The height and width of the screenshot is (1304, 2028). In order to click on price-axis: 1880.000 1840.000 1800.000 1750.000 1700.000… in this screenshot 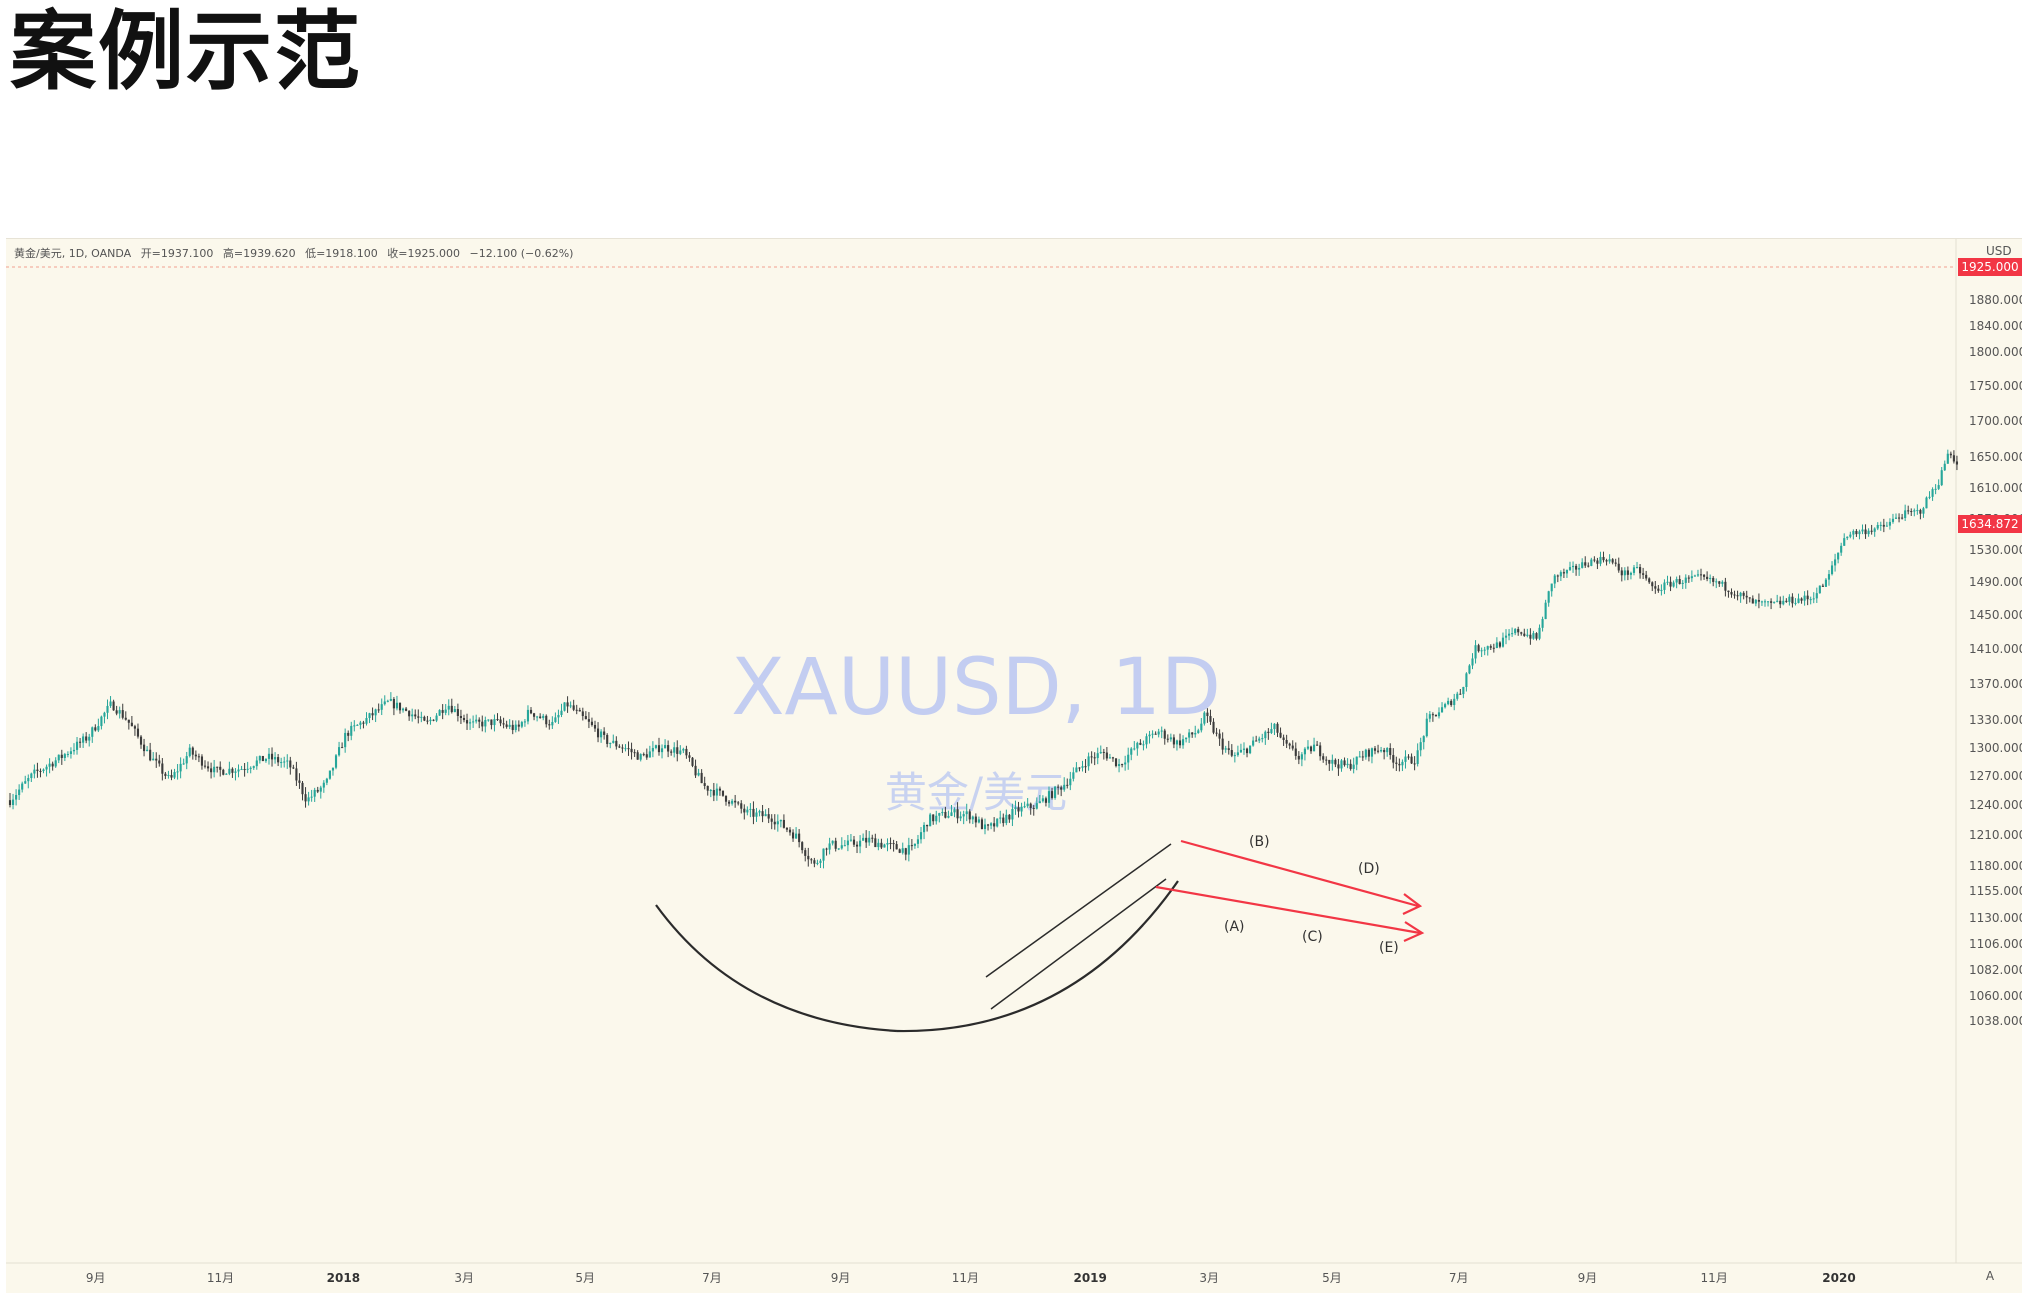, I will do `click(1995, 660)`.